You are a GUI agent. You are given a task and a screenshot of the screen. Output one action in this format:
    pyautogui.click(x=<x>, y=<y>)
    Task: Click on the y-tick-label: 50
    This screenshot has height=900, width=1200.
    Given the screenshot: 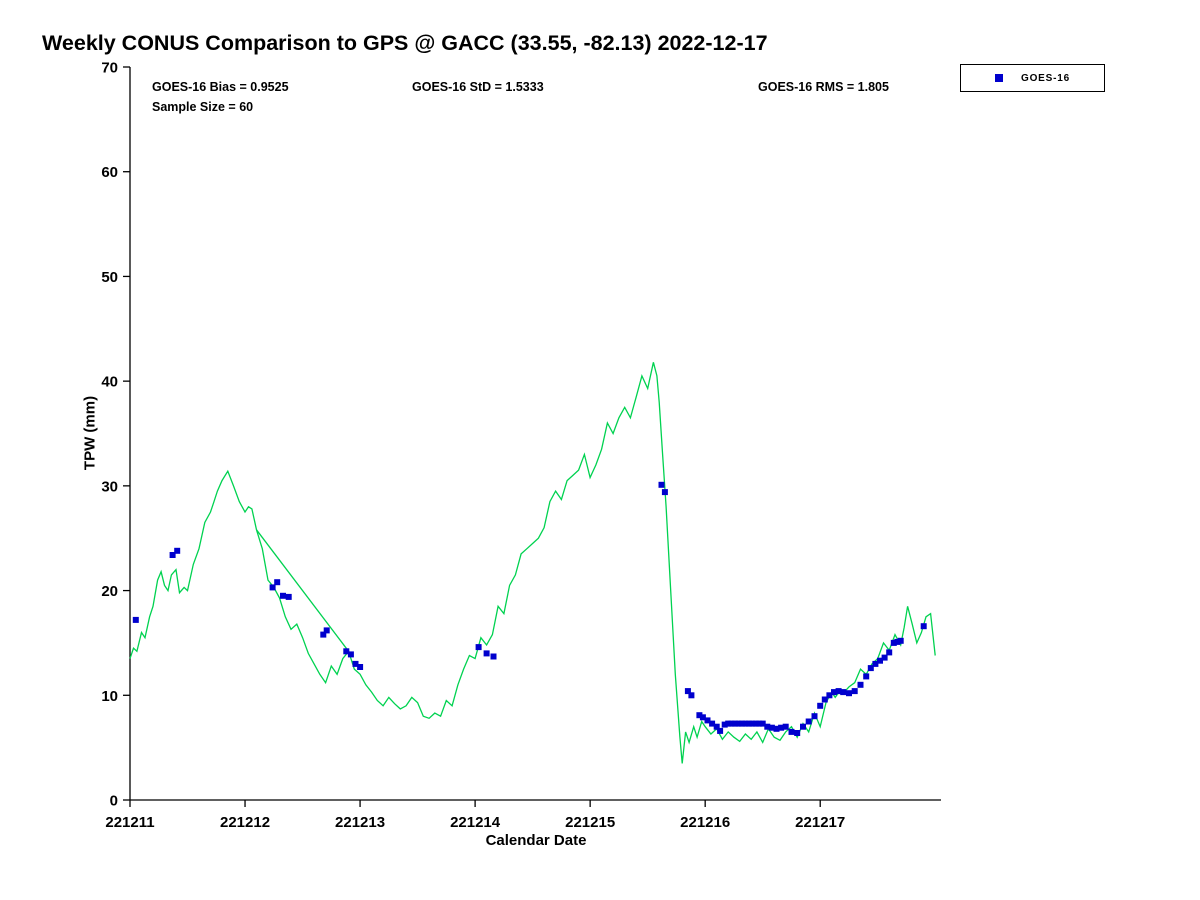 What is the action you would take?
    pyautogui.click(x=109, y=277)
    